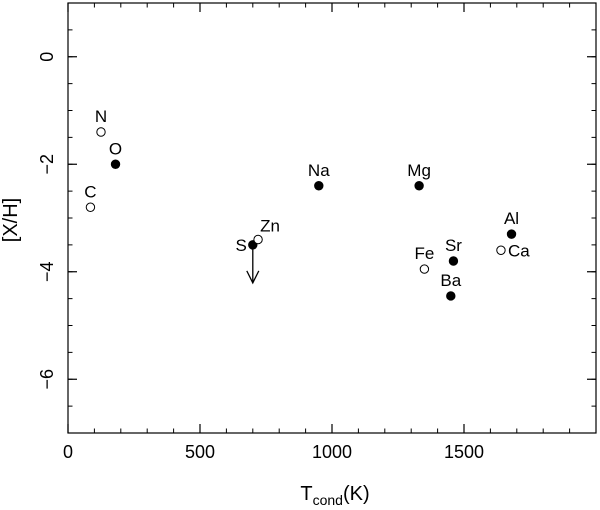 Image resolution: width=600 pixels, height=510 pixels. Describe the element at coordinates (419, 170) in the screenshot. I see `point-label-mg: Mg` at that location.